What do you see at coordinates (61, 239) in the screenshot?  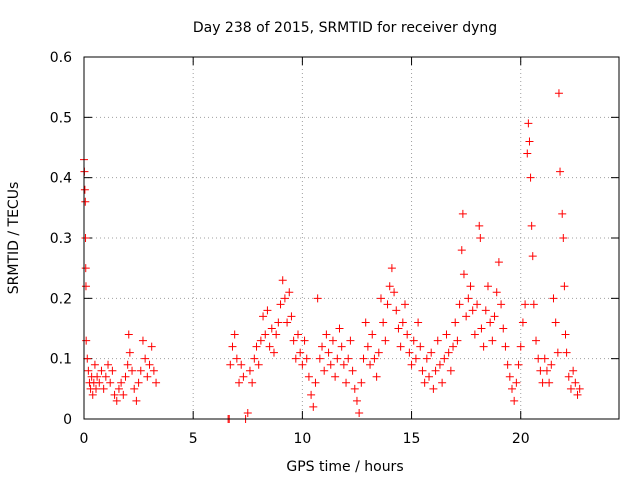 I see `y-tick-label: 0.3` at bounding box center [61, 239].